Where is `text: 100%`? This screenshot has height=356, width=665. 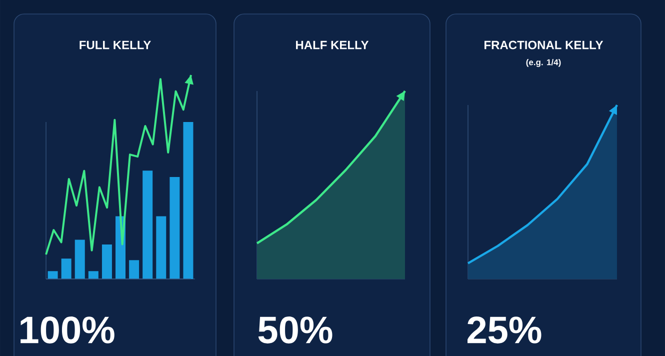
text: 100% is located at coordinates (67, 330).